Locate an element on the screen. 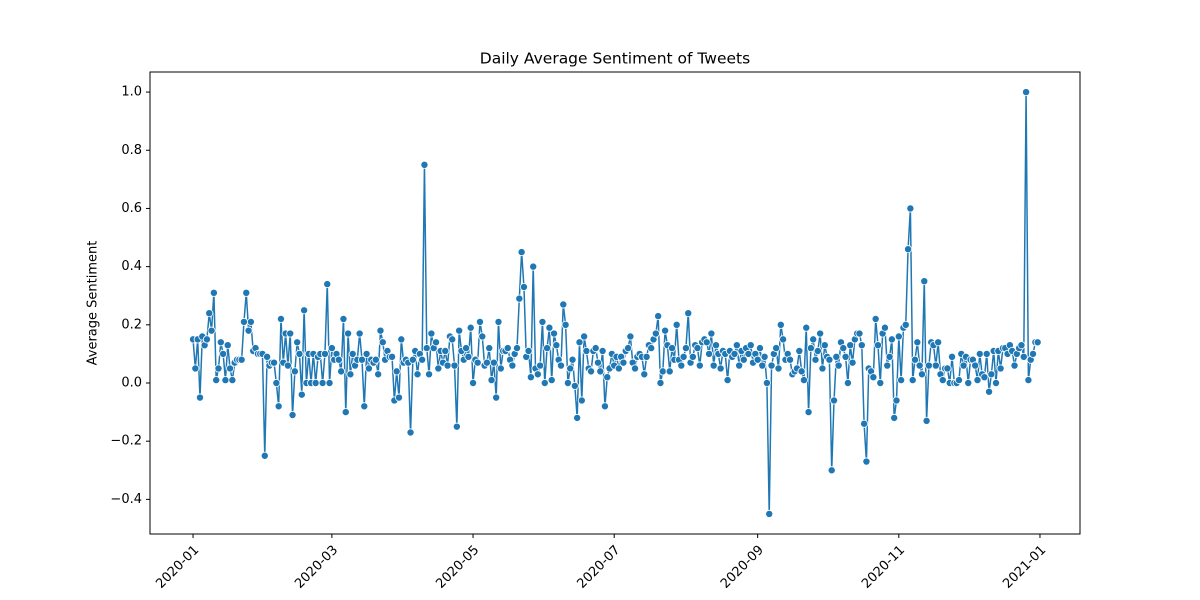 The width and height of the screenshot is (1200, 600). y-tick-label: 0.0 is located at coordinates (131, 383).